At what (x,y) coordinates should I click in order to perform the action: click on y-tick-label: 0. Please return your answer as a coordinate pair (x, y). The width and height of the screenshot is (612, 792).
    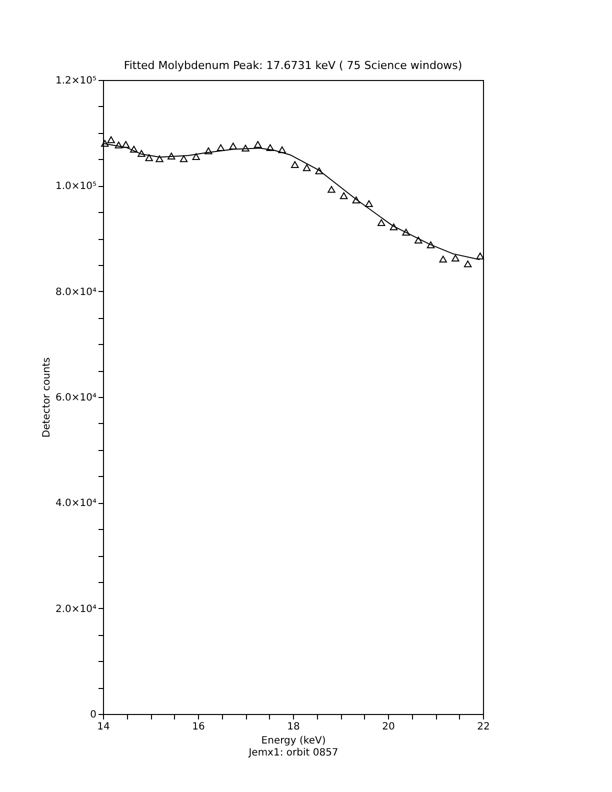
    Looking at the image, I should click on (93, 715).